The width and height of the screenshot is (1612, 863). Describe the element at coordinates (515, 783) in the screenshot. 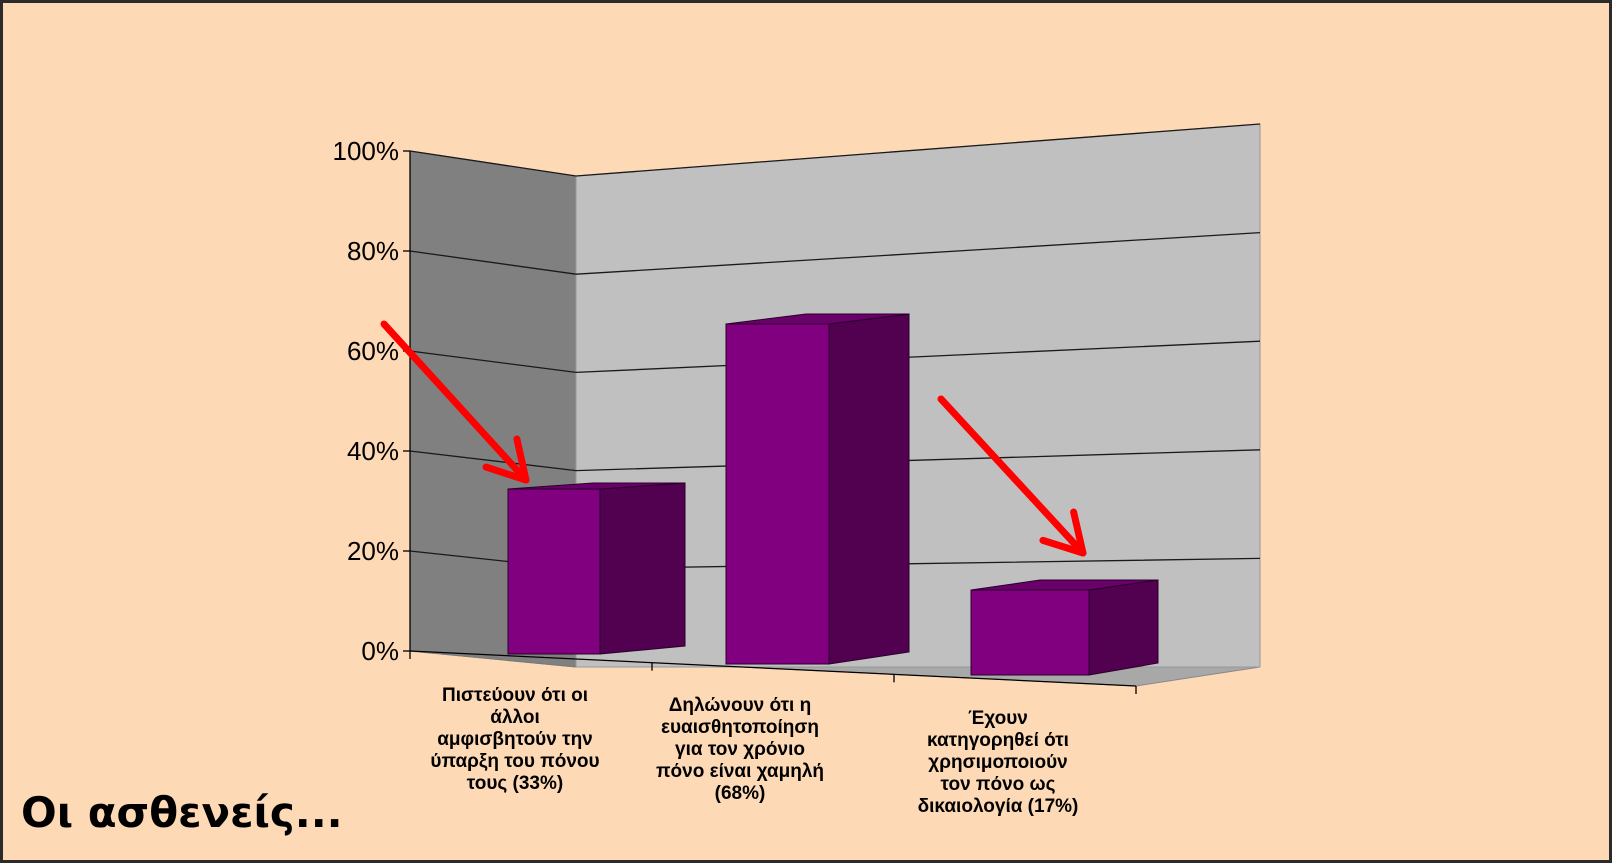

I see `x-category-label-line: τους (33%)` at that location.